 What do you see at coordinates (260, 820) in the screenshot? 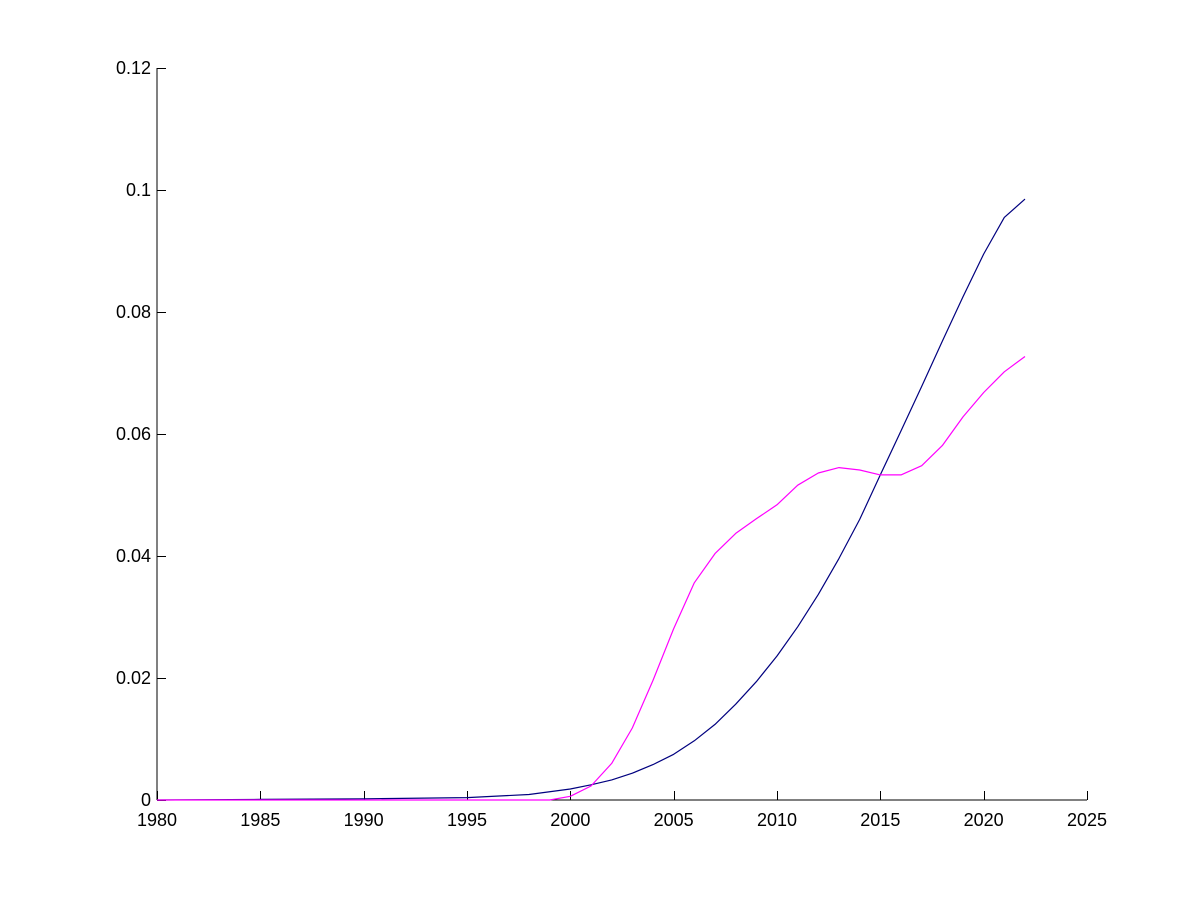
I see `x-tick-label: 1985` at bounding box center [260, 820].